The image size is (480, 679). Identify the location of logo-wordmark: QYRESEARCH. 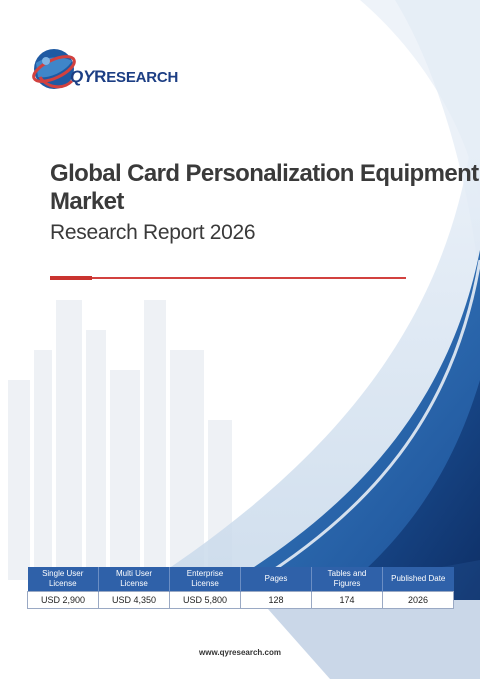
(124, 76).